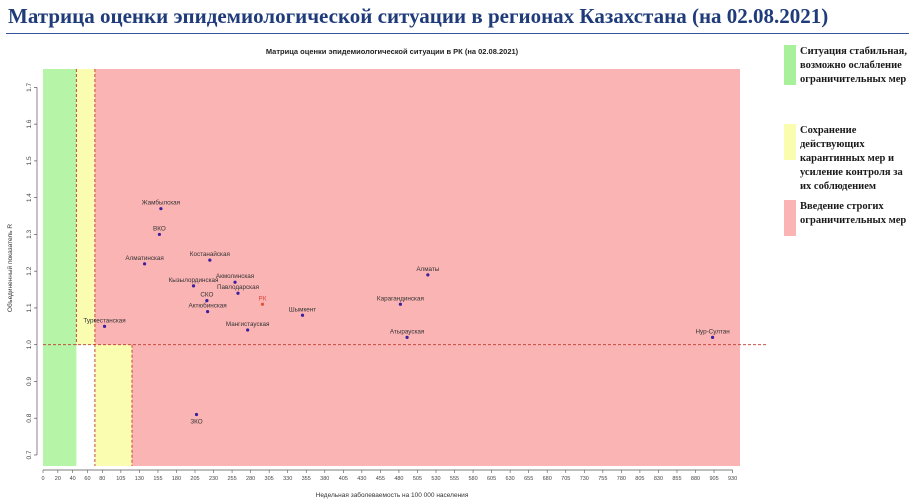  What do you see at coordinates (398, 479) in the screenshot?
I see `x-tick-label: 480` at bounding box center [398, 479].